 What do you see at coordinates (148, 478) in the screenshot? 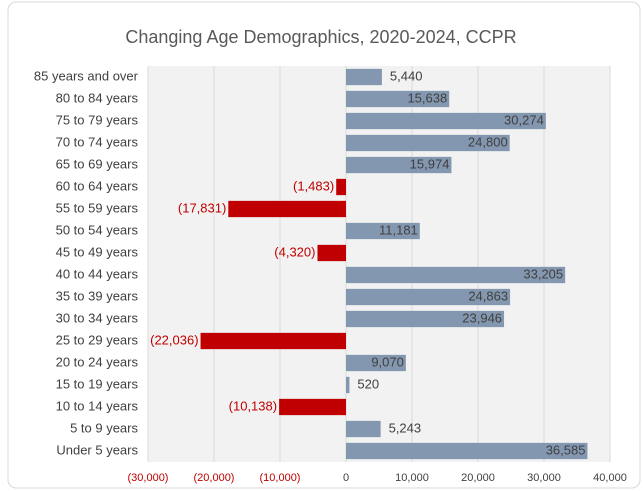
I see `x-tick-label: (30,000)` at bounding box center [148, 478].